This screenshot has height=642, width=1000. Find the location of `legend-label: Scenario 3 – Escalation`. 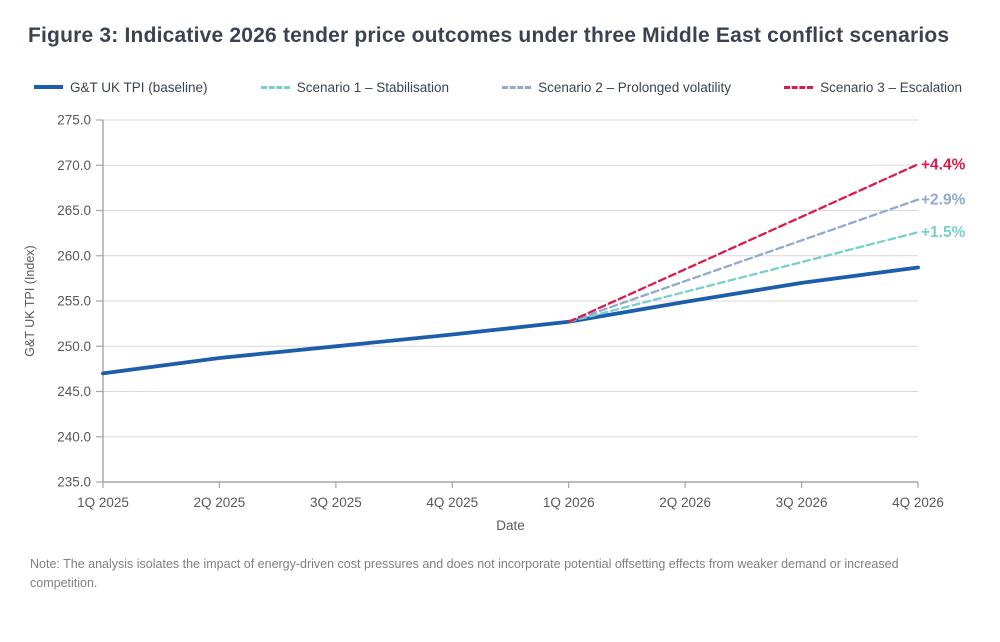

legend-label: Scenario 3 – Escalation is located at coordinates (891, 87).